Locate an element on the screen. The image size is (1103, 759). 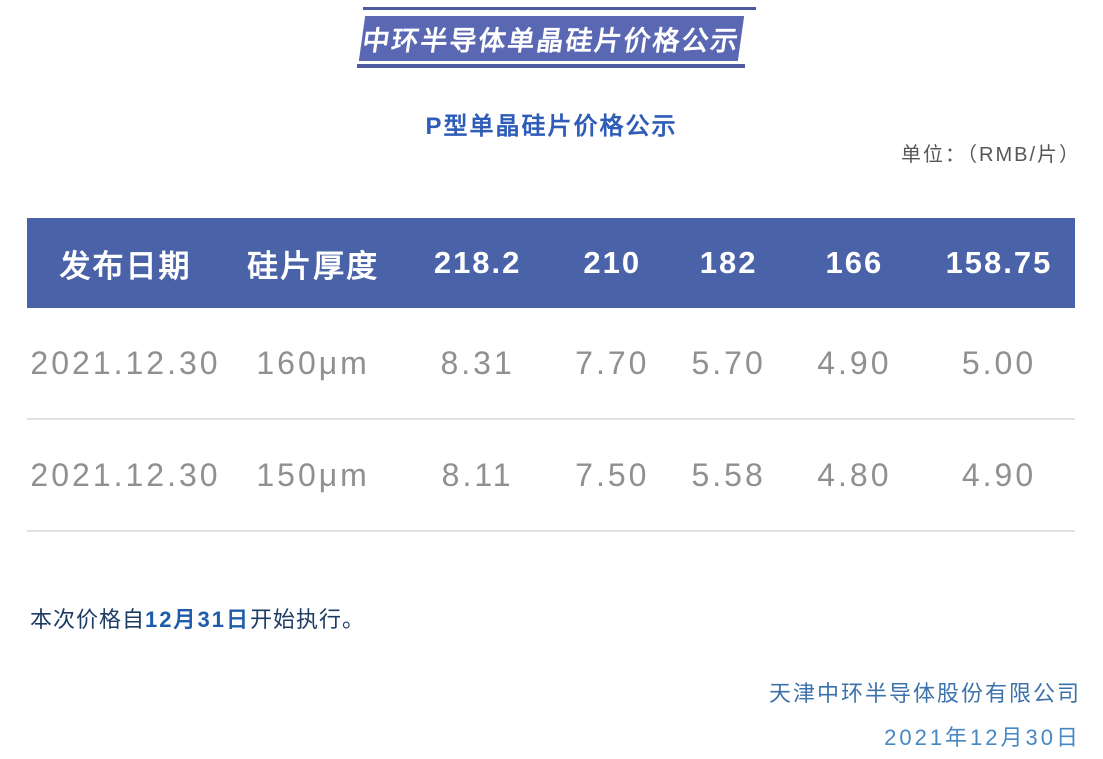
cell-price-182: 5.70 is located at coordinates (728, 362).